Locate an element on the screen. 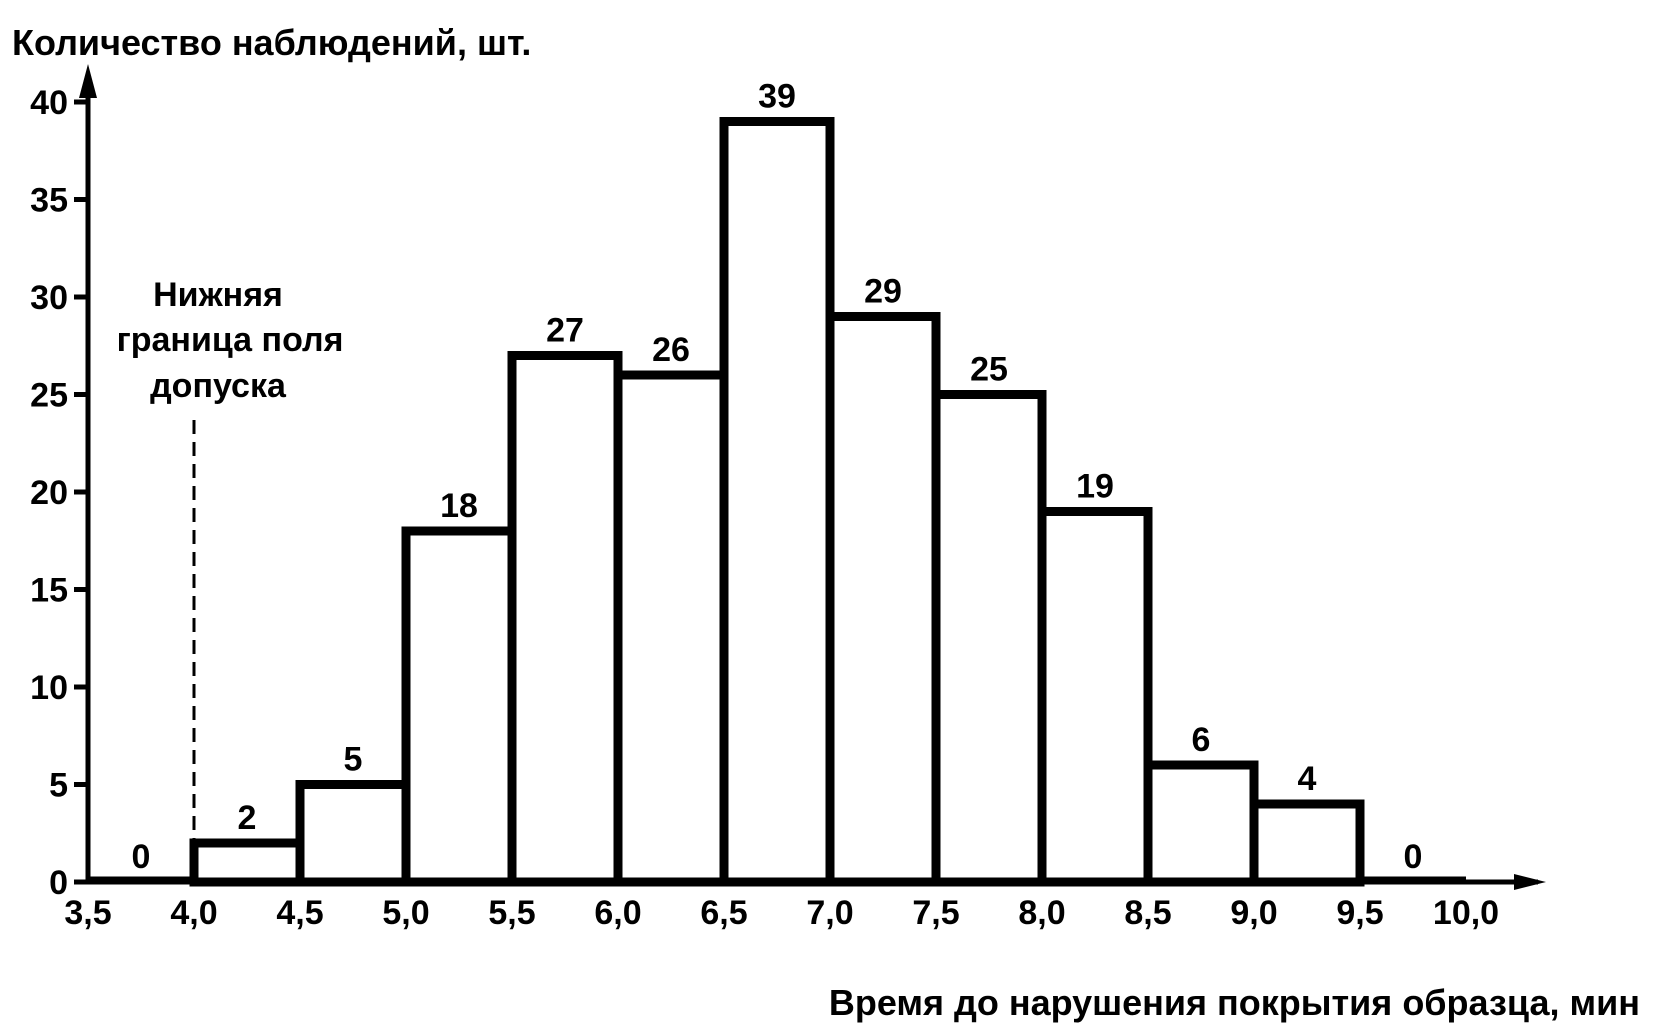 This screenshot has height=1032, width=1654. x-tick-label: 7,5 is located at coordinates (935, 913).